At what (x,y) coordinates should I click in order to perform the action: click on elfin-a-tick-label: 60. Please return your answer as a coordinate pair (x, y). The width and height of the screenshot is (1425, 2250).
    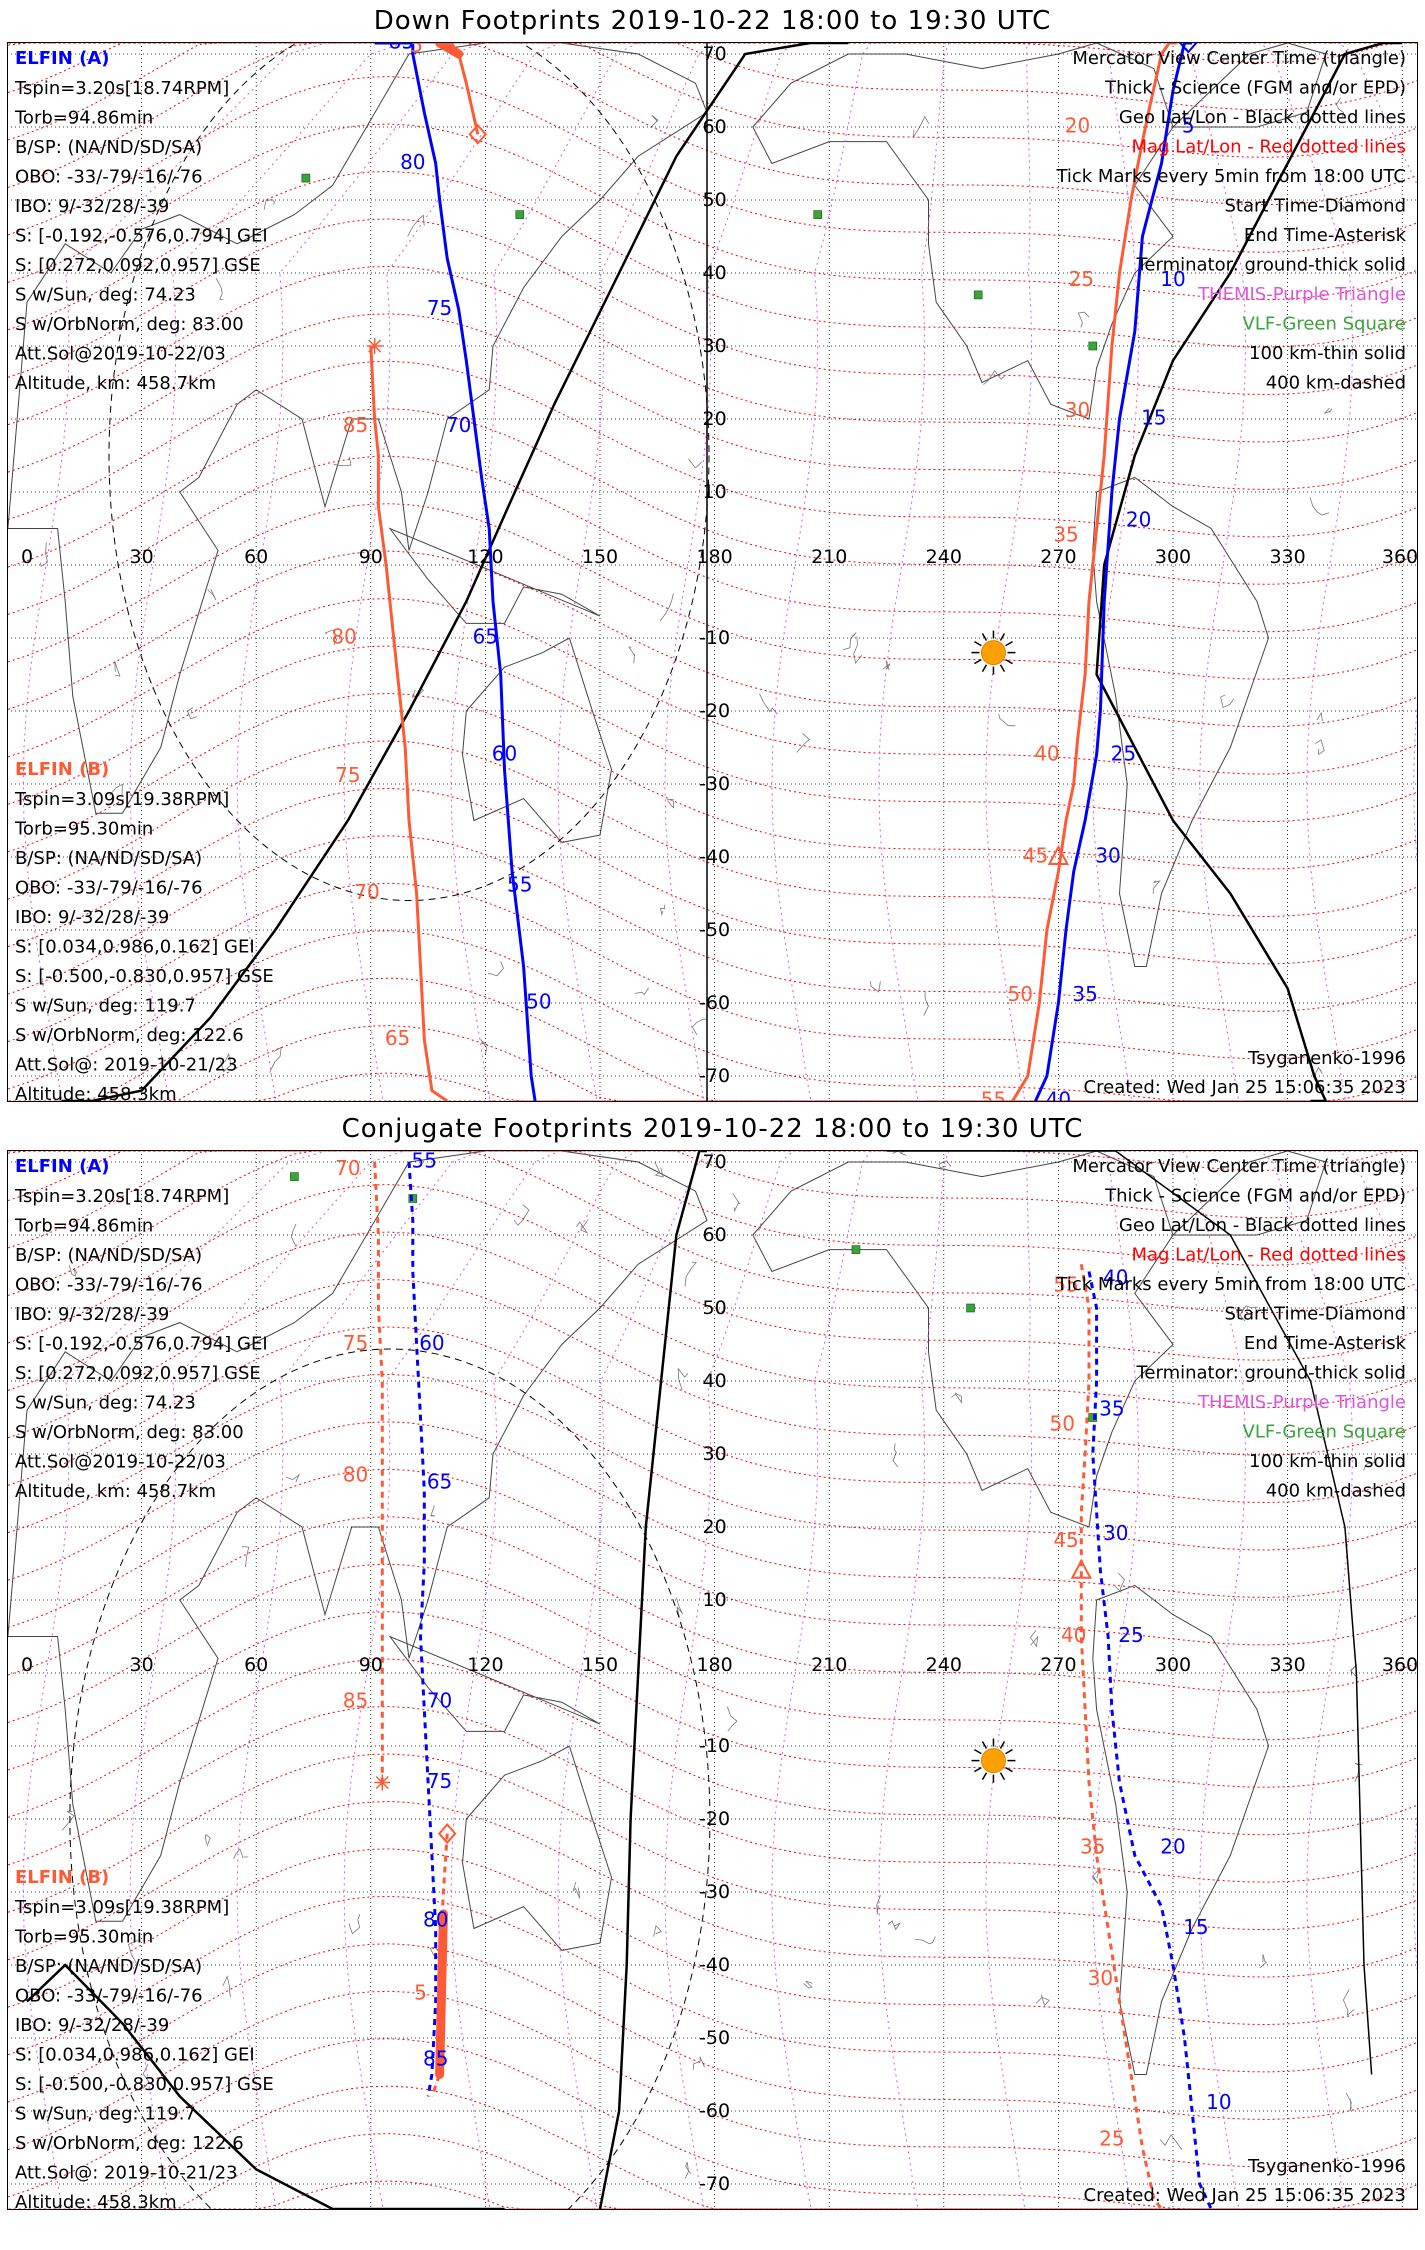
    Looking at the image, I should click on (504, 753).